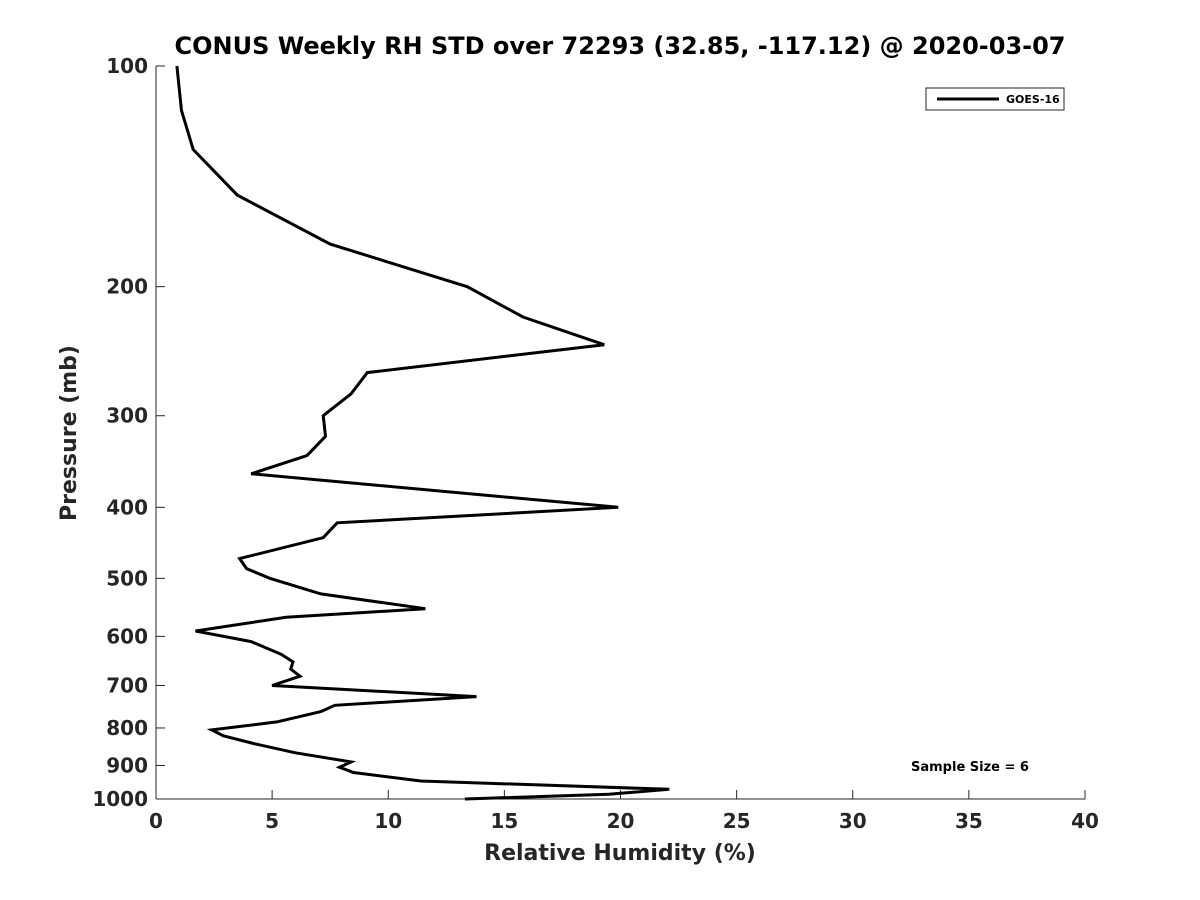 The height and width of the screenshot is (900, 1200). What do you see at coordinates (156, 821) in the screenshot?
I see `x-tick-label: 0` at bounding box center [156, 821].